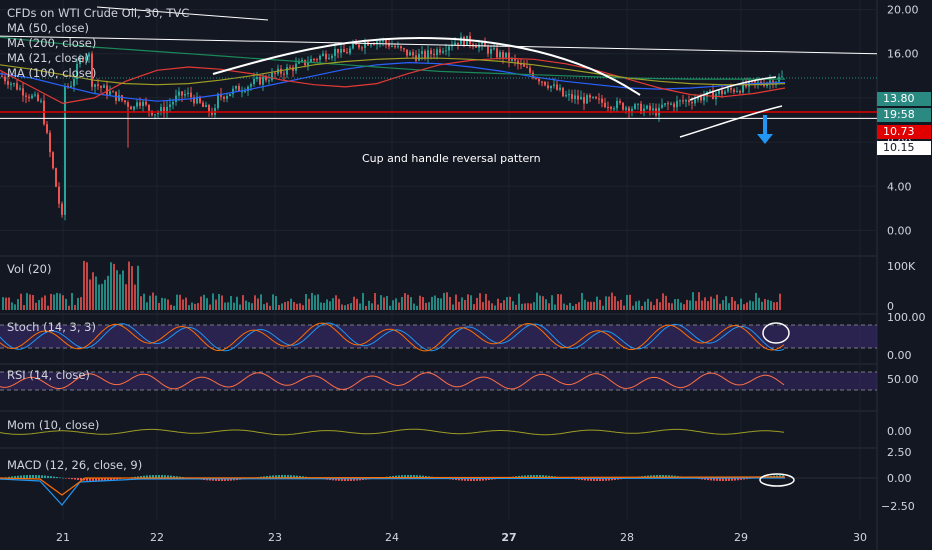 This screenshot has width=932, height=550. Describe the element at coordinates (899, 355) in the screenshot. I see `stoch-tick-zero: 0.00` at that location.